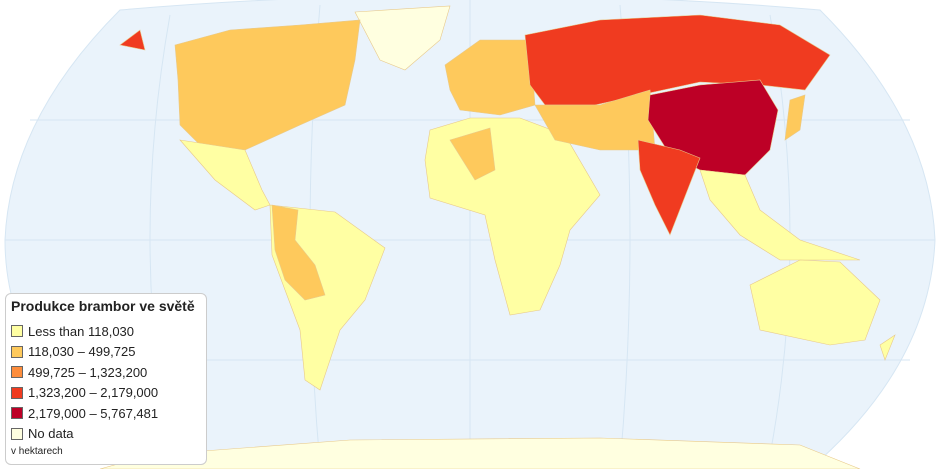 This screenshot has width=940, height=469. I want to click on legend-item: 1,323,200 – 2,179,000, so click(106, 393).